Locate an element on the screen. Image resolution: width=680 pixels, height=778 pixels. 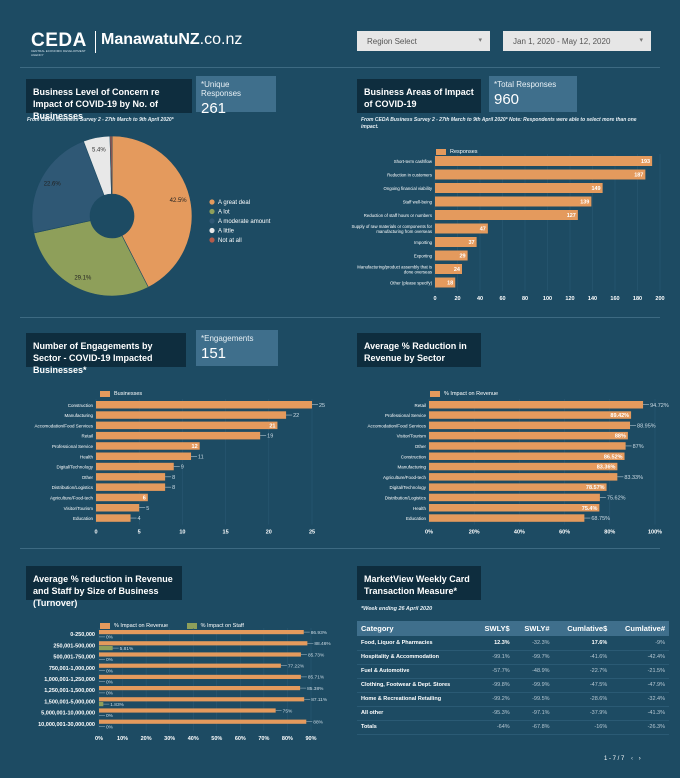
site-tld: .co.nz is located at coordinates (221, 39).